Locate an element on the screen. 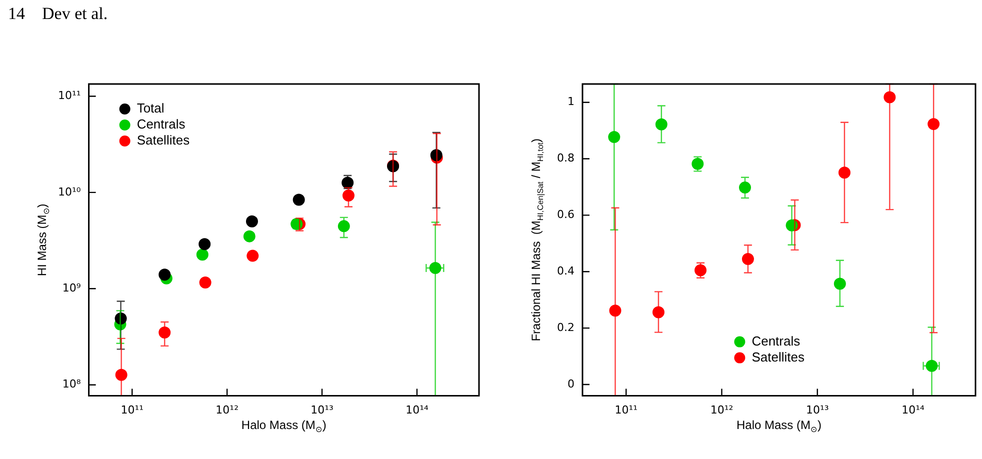  y-tick-label: 10¹¹ is located at coordinates (69, 95).